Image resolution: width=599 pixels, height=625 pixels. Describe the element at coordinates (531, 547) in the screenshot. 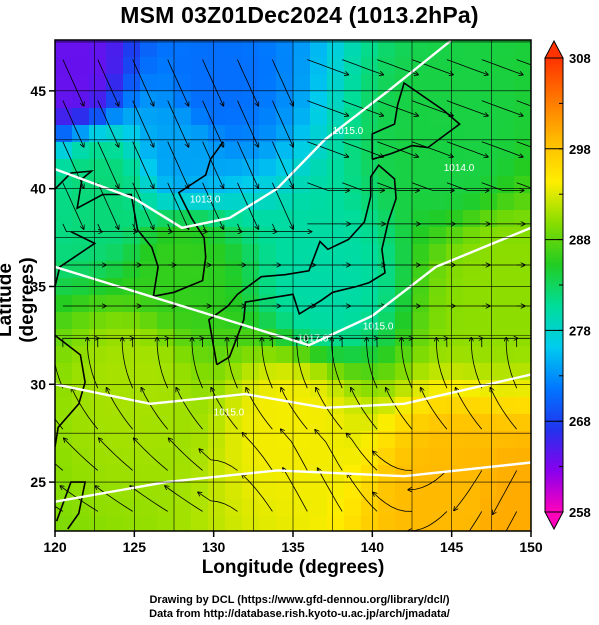

I see `x-tick-label: 150` at that location.